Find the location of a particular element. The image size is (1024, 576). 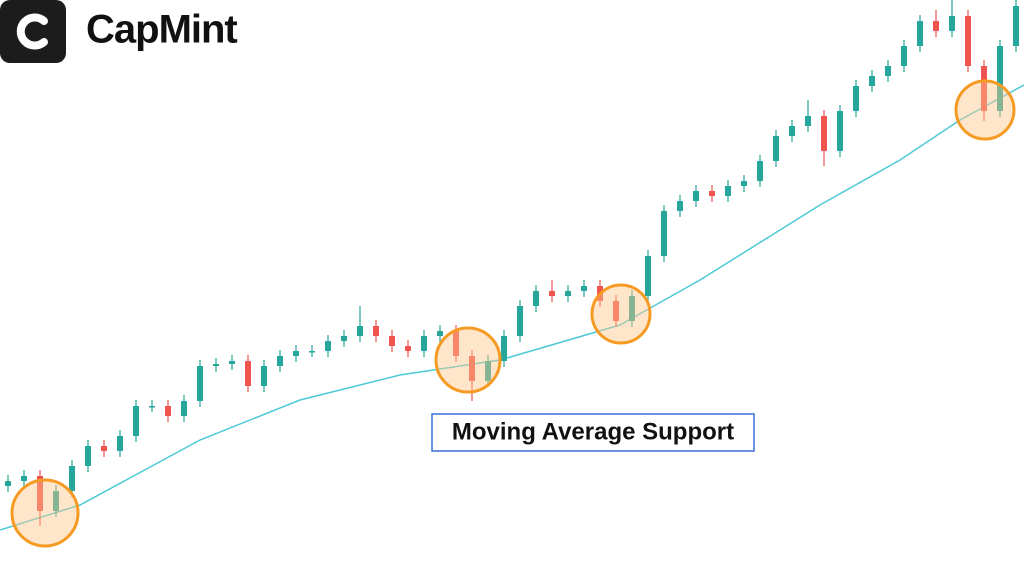

annotation-box is located at coordinates (593, 432).